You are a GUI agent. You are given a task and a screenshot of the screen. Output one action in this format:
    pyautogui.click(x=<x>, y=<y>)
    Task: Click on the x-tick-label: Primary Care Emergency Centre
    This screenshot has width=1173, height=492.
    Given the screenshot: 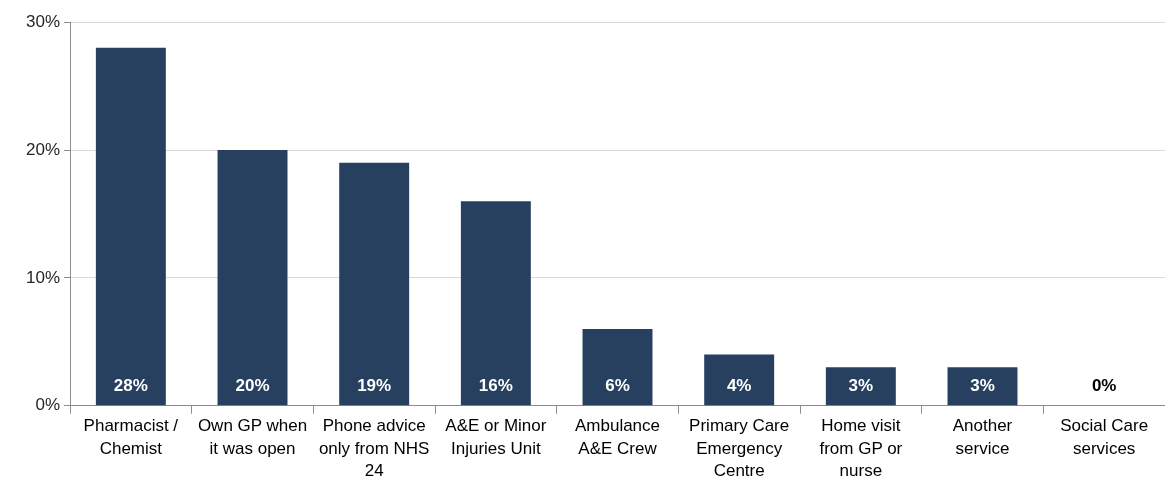 What is the action you would take?
    pyautogui.click(x=739, y=448)
    